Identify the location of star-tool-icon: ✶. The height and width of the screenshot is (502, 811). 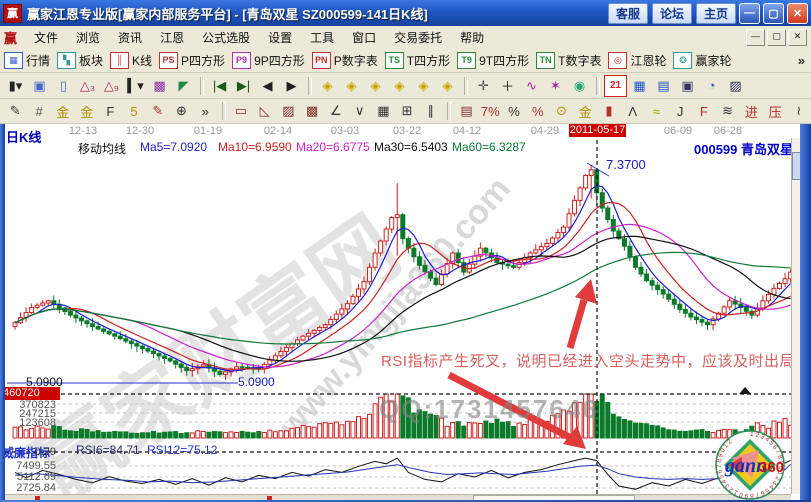
(555, 85).